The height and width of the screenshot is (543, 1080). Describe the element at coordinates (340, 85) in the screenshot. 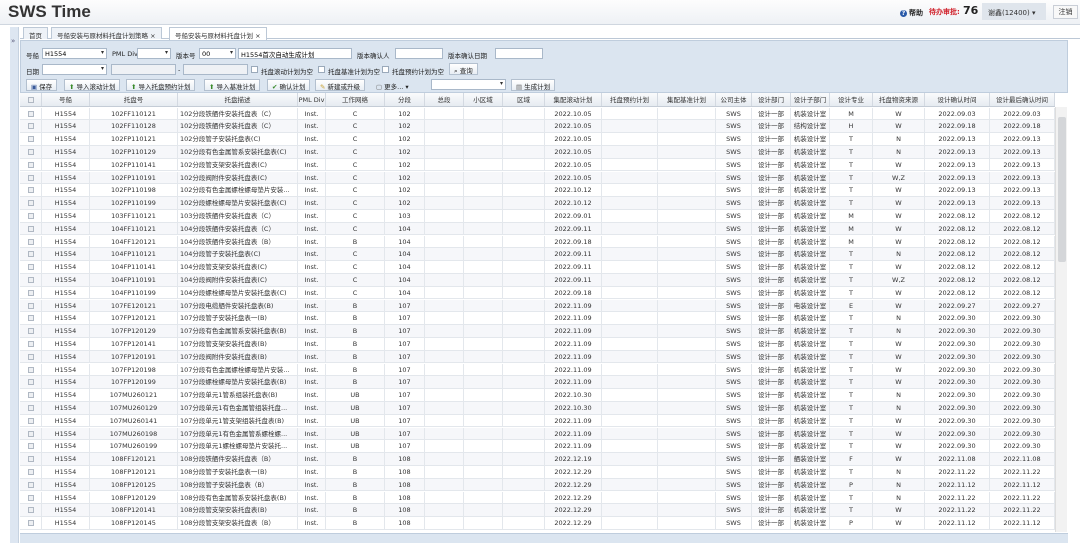

I see `new-upgrade-button: ✎ 新建或升级` at that location.